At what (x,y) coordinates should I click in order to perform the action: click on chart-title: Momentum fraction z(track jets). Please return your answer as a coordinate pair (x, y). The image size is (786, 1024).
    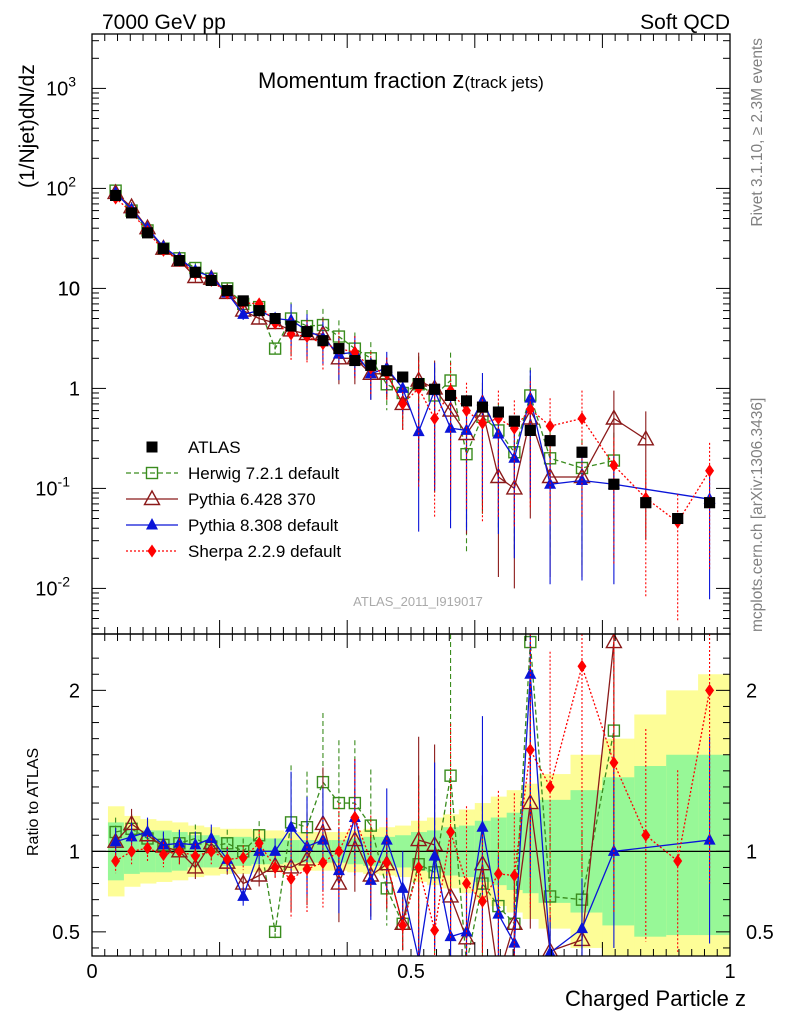
    Looking at the image, I should click on (401, 80).